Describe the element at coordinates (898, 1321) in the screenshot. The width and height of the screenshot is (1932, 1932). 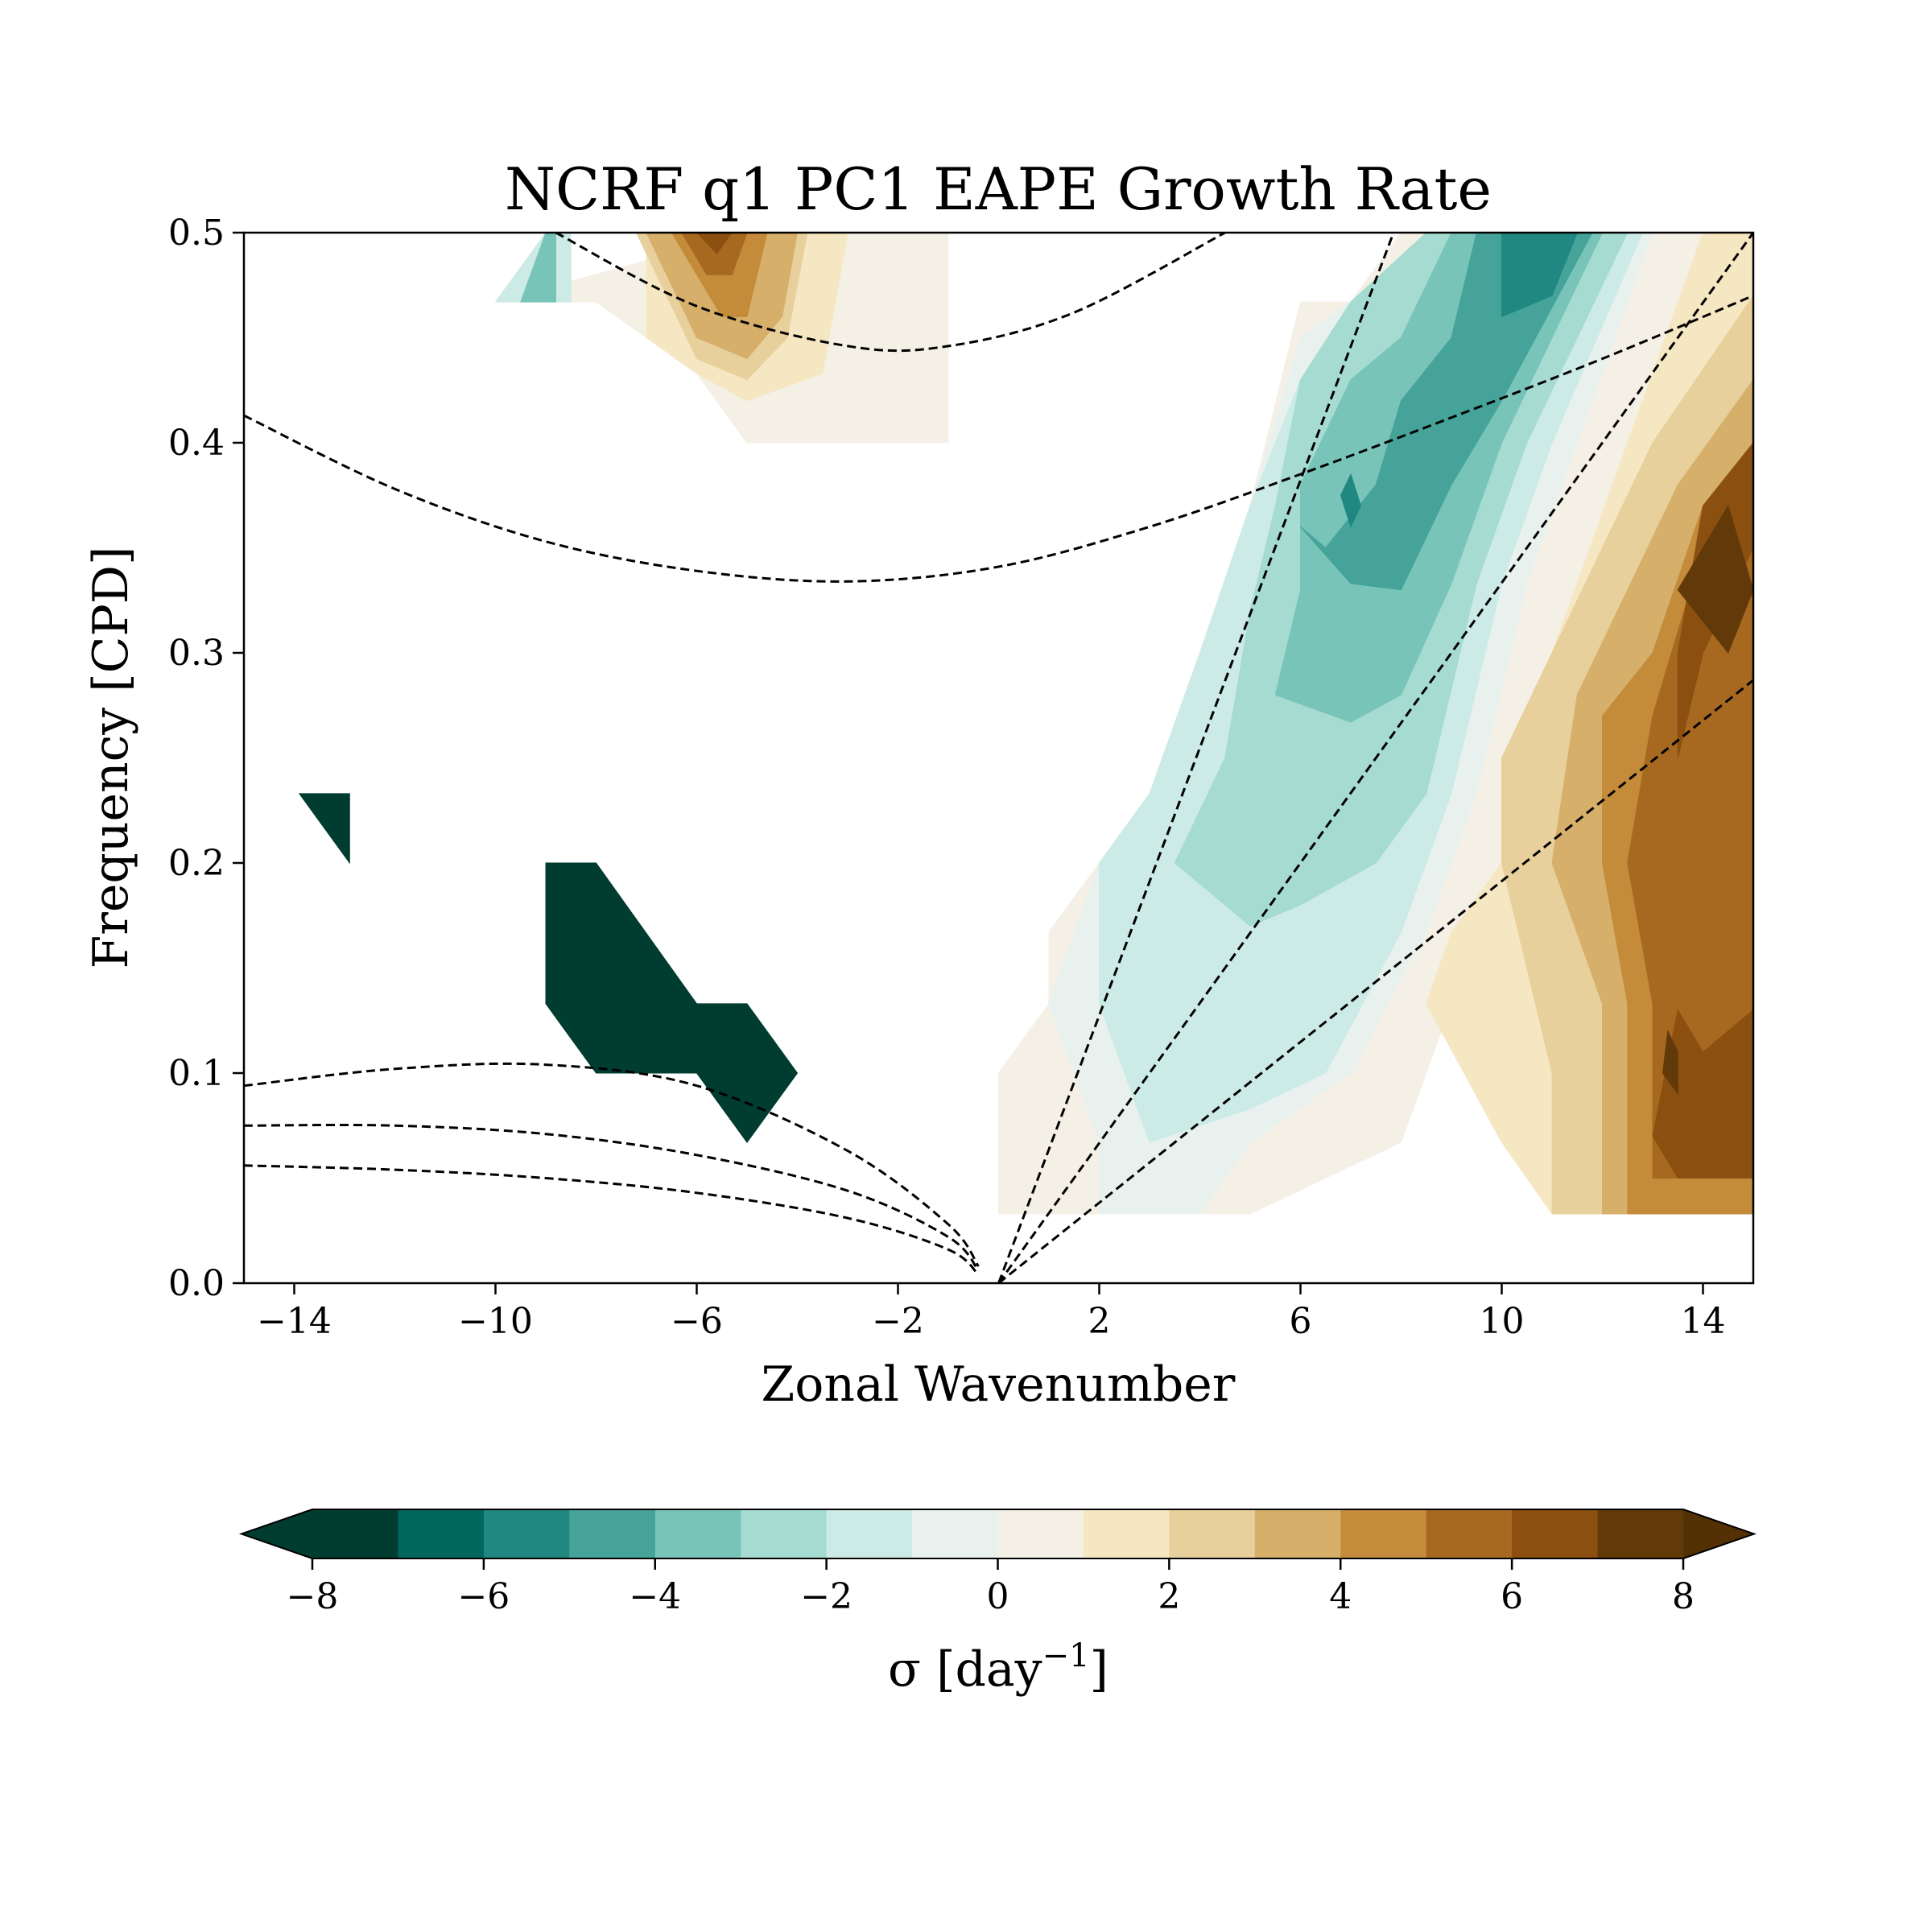
I see `x-tick-label: −2` at that location.